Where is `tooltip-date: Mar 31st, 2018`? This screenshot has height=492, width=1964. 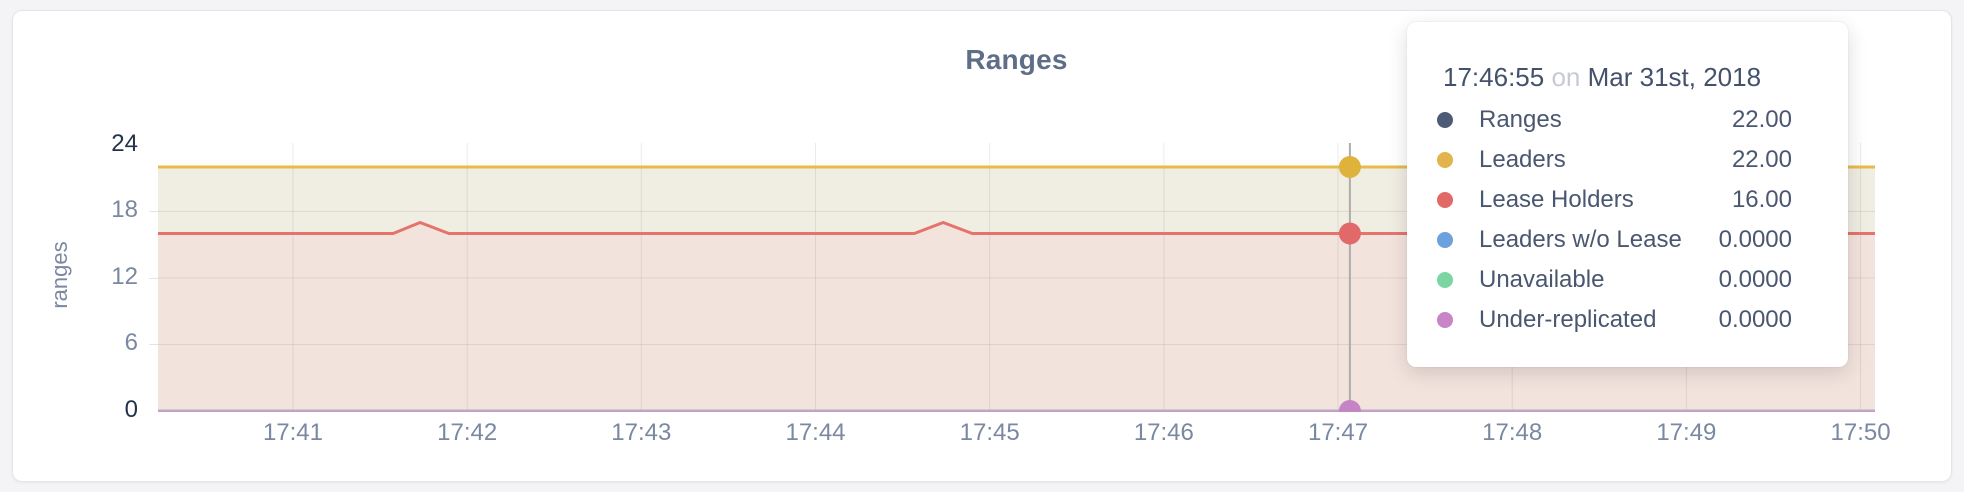
tooltip-date: Mar 31st, 2018 is located at coordinates (1674, 77).